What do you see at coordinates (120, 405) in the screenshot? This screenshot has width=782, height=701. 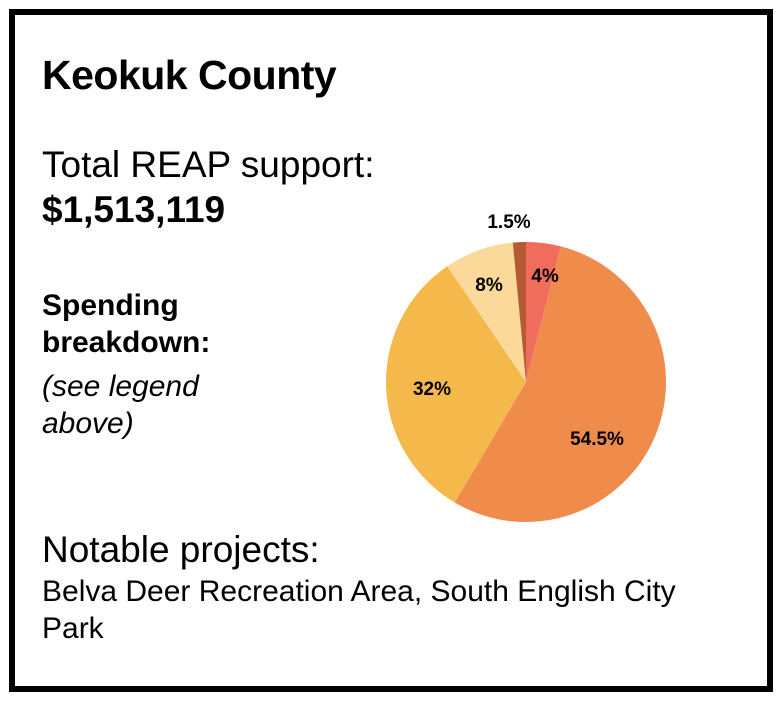 I see `spending-breakdown-note: (see legend above)` at bounding box center [120, 405].